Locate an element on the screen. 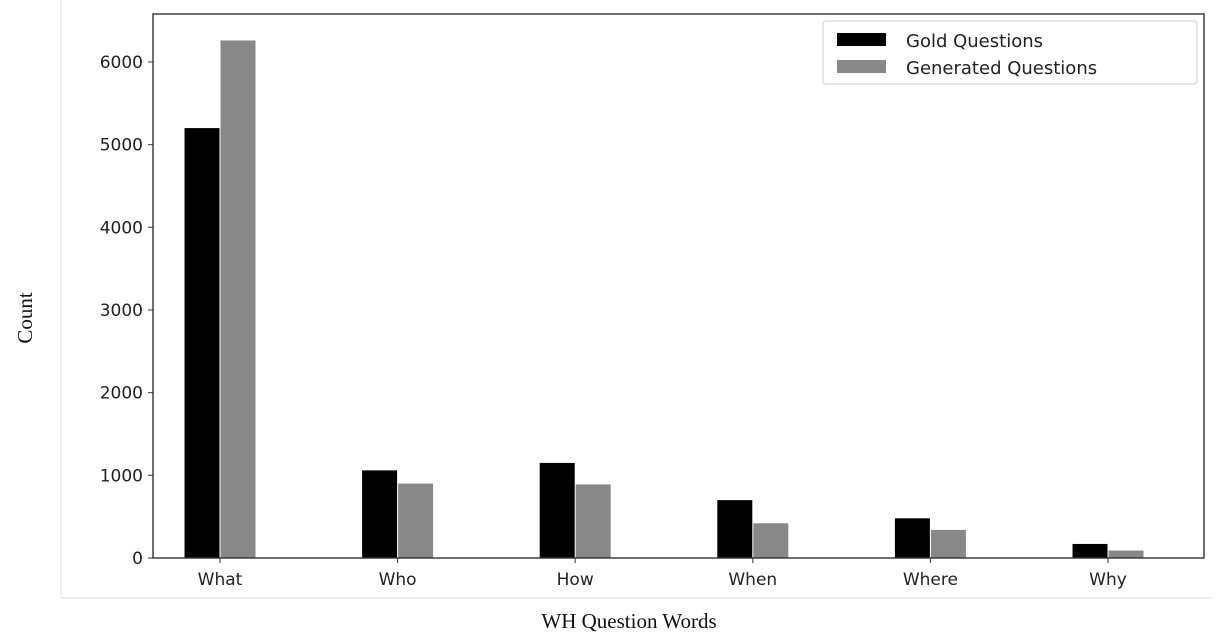 The height and width of the screenshot is (639, 1222). legend: Gold Questions Generated Questions is located at coordinates (1010, 52).